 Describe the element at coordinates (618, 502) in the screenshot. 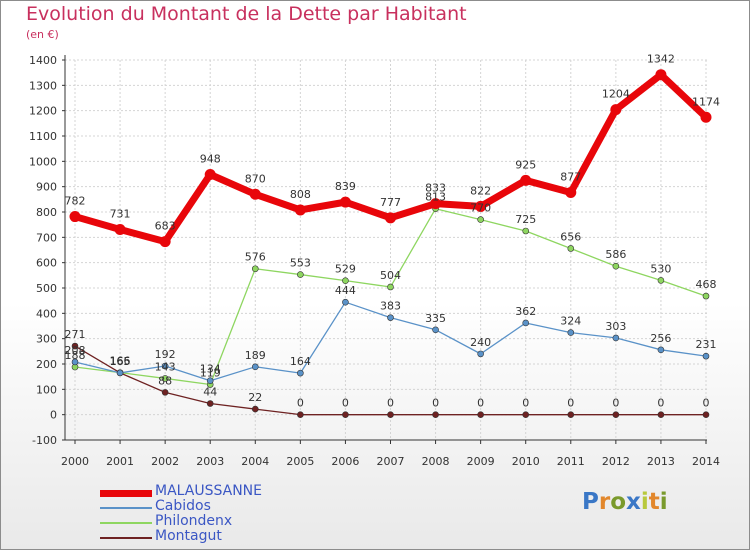

I see `logo-letter: o` at that location.